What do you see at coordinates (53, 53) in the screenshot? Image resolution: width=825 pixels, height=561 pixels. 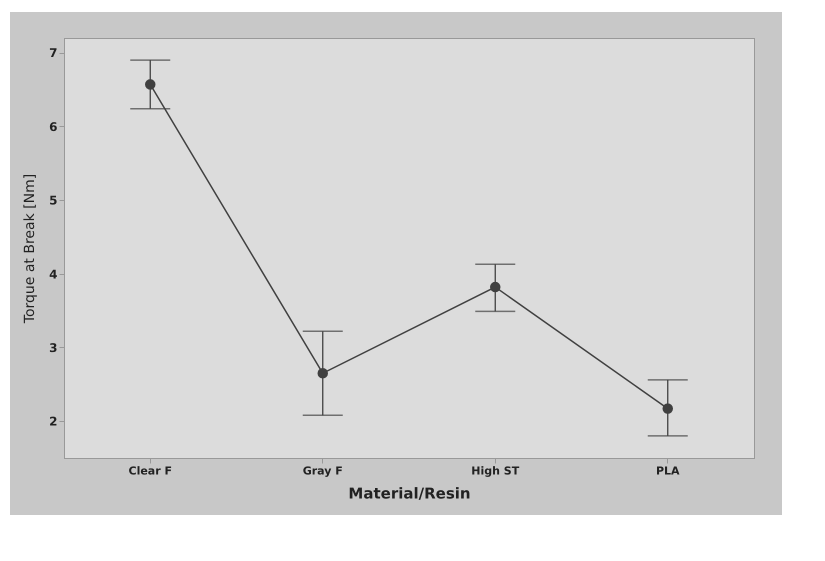 I see `y-tick-label: 7` at bounding box center [53, 53].